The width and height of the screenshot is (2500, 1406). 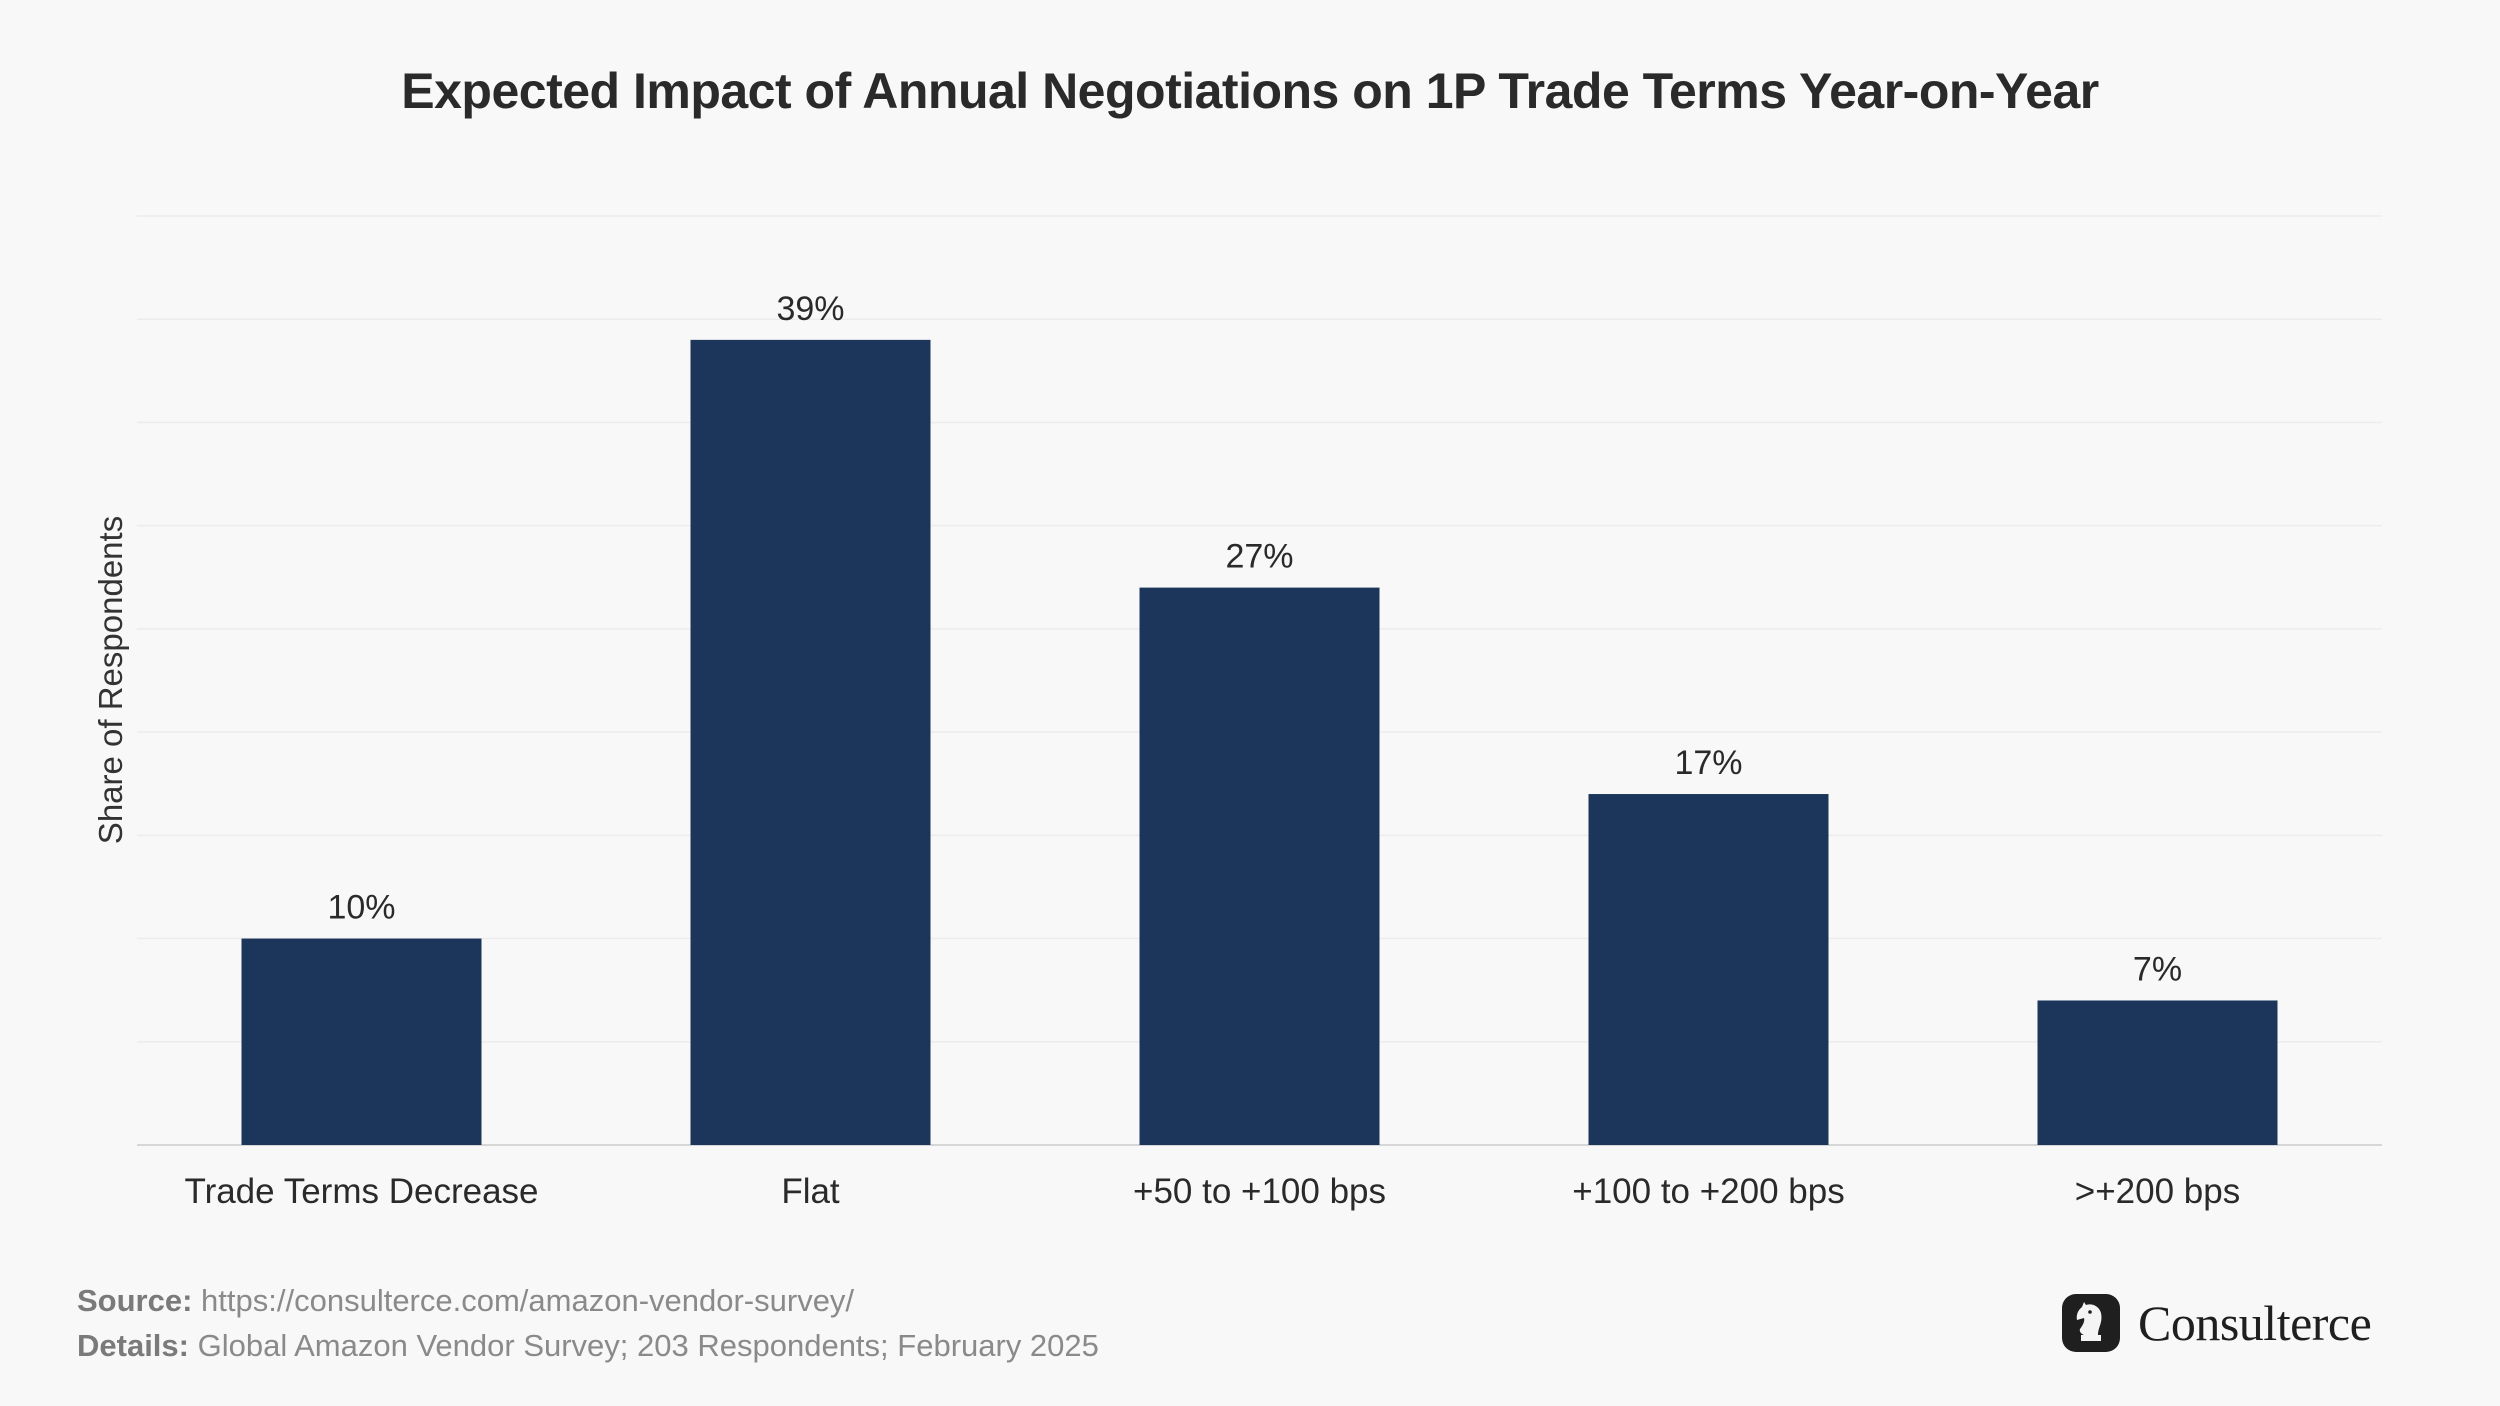 I want to click on value-label-1: 39%, so click(x=810, y=309).